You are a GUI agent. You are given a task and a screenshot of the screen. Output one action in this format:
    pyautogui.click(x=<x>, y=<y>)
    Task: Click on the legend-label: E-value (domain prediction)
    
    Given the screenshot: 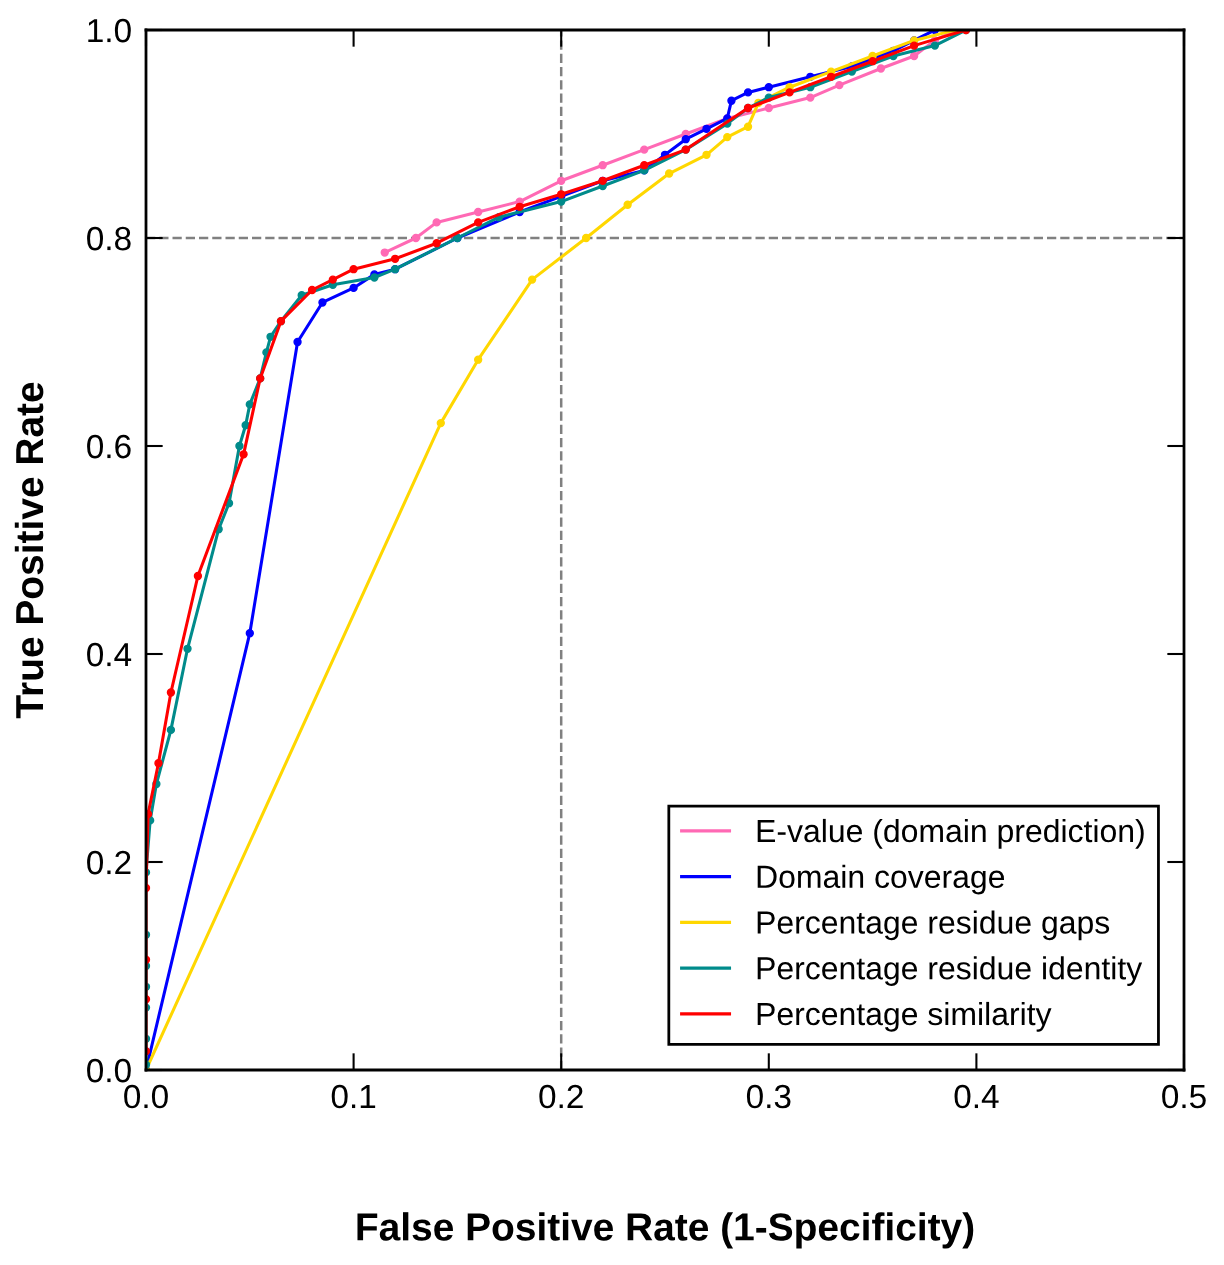 What is the action you would take?
    pyautogui.click(x=950, y=833)
    